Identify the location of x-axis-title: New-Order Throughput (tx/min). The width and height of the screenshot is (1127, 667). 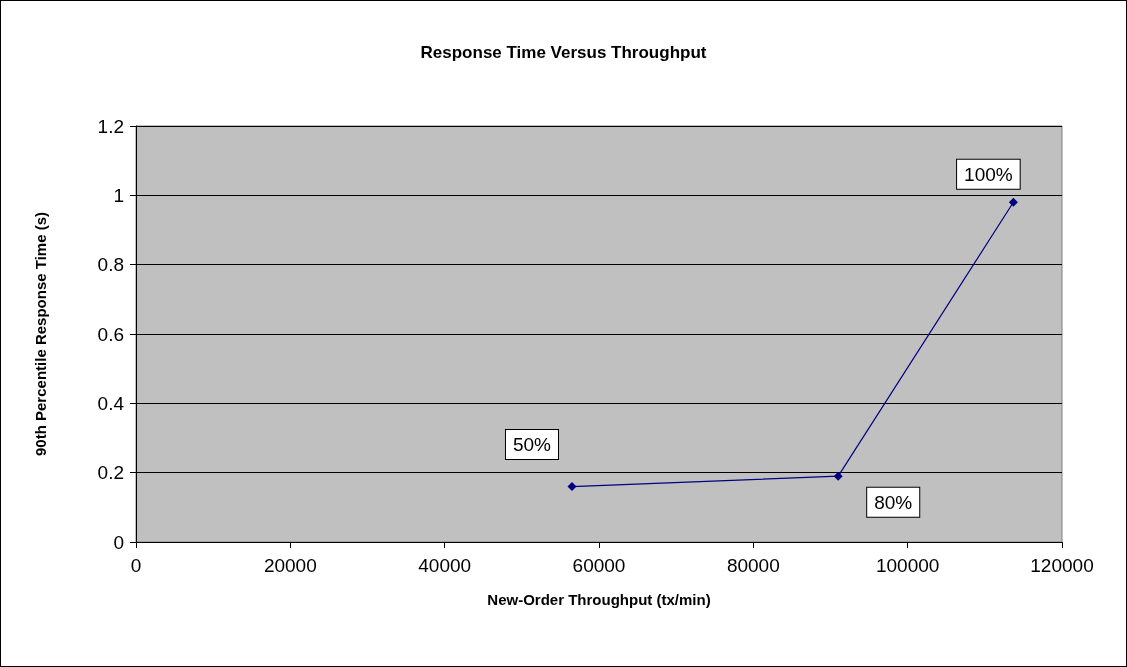
(599, 599).